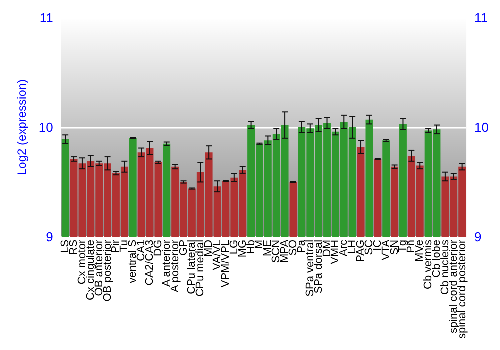 The width and height of the screenshot is (500, 350). Describe the element at coordinates (175, 266) in the screenshot. I see `x-tick-label: A posterior` at that location.